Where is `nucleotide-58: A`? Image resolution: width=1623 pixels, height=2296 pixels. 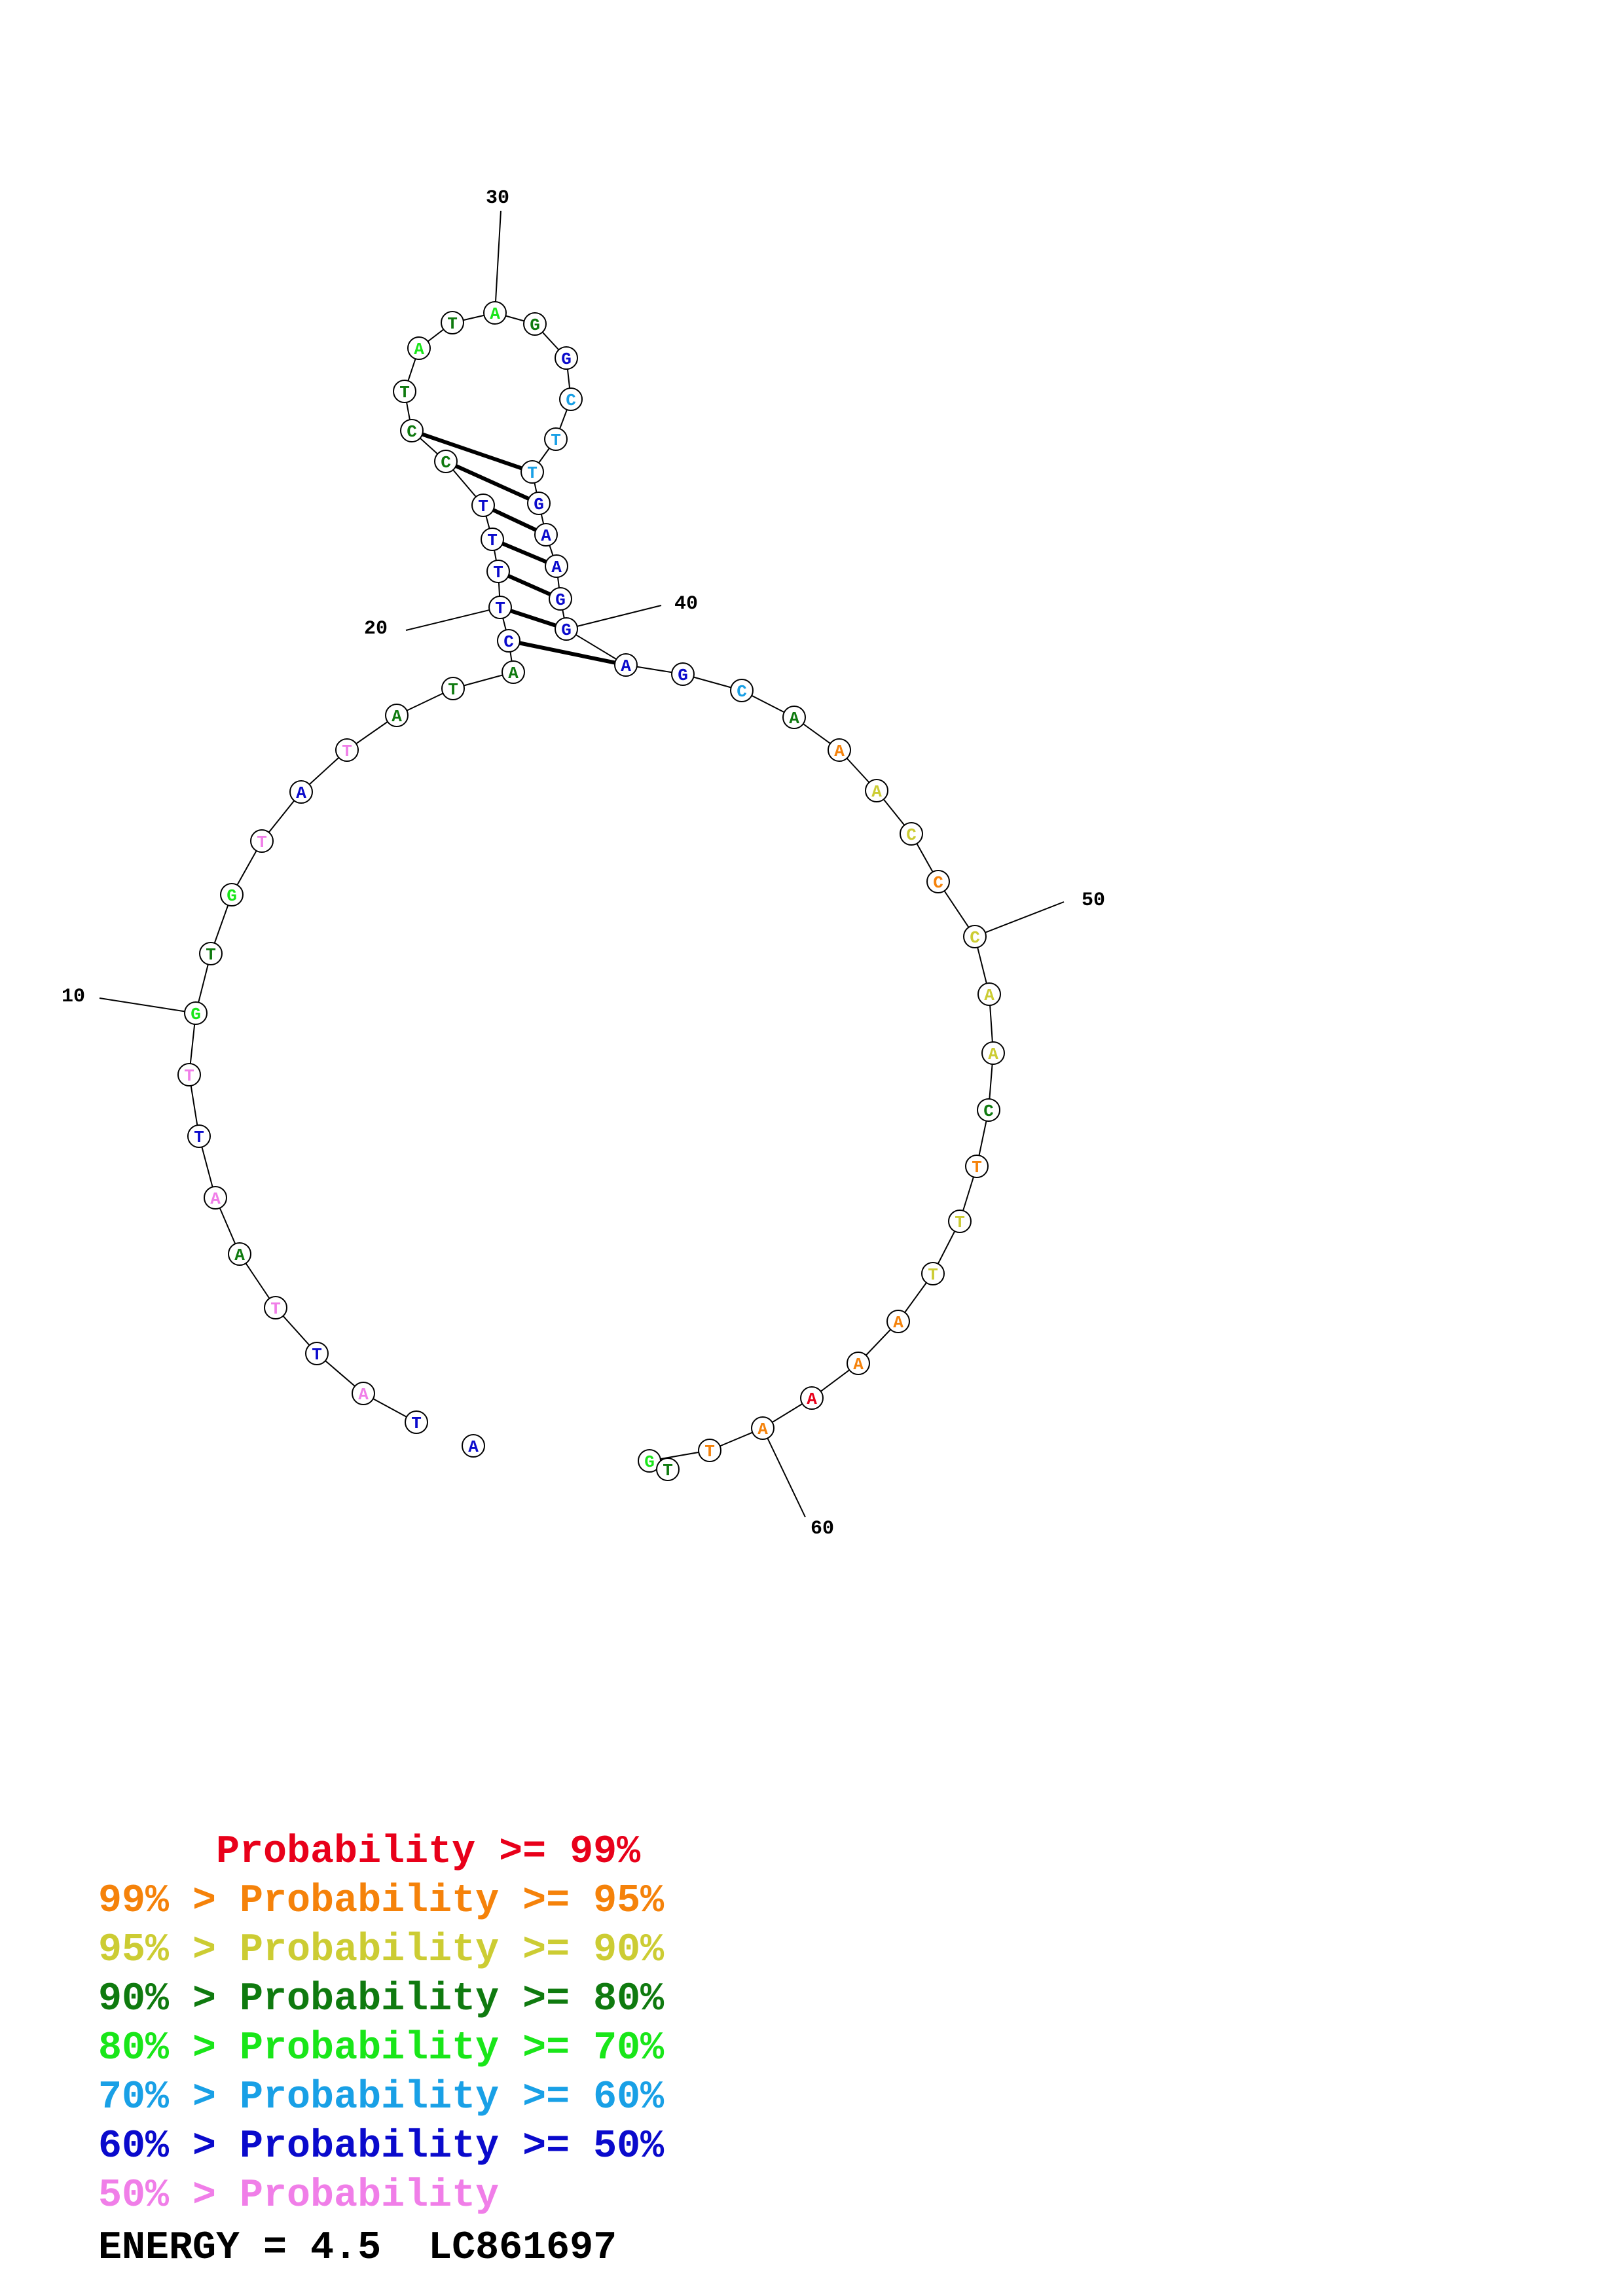 nucleotide-58: A is located at coordinates (763, 1428).